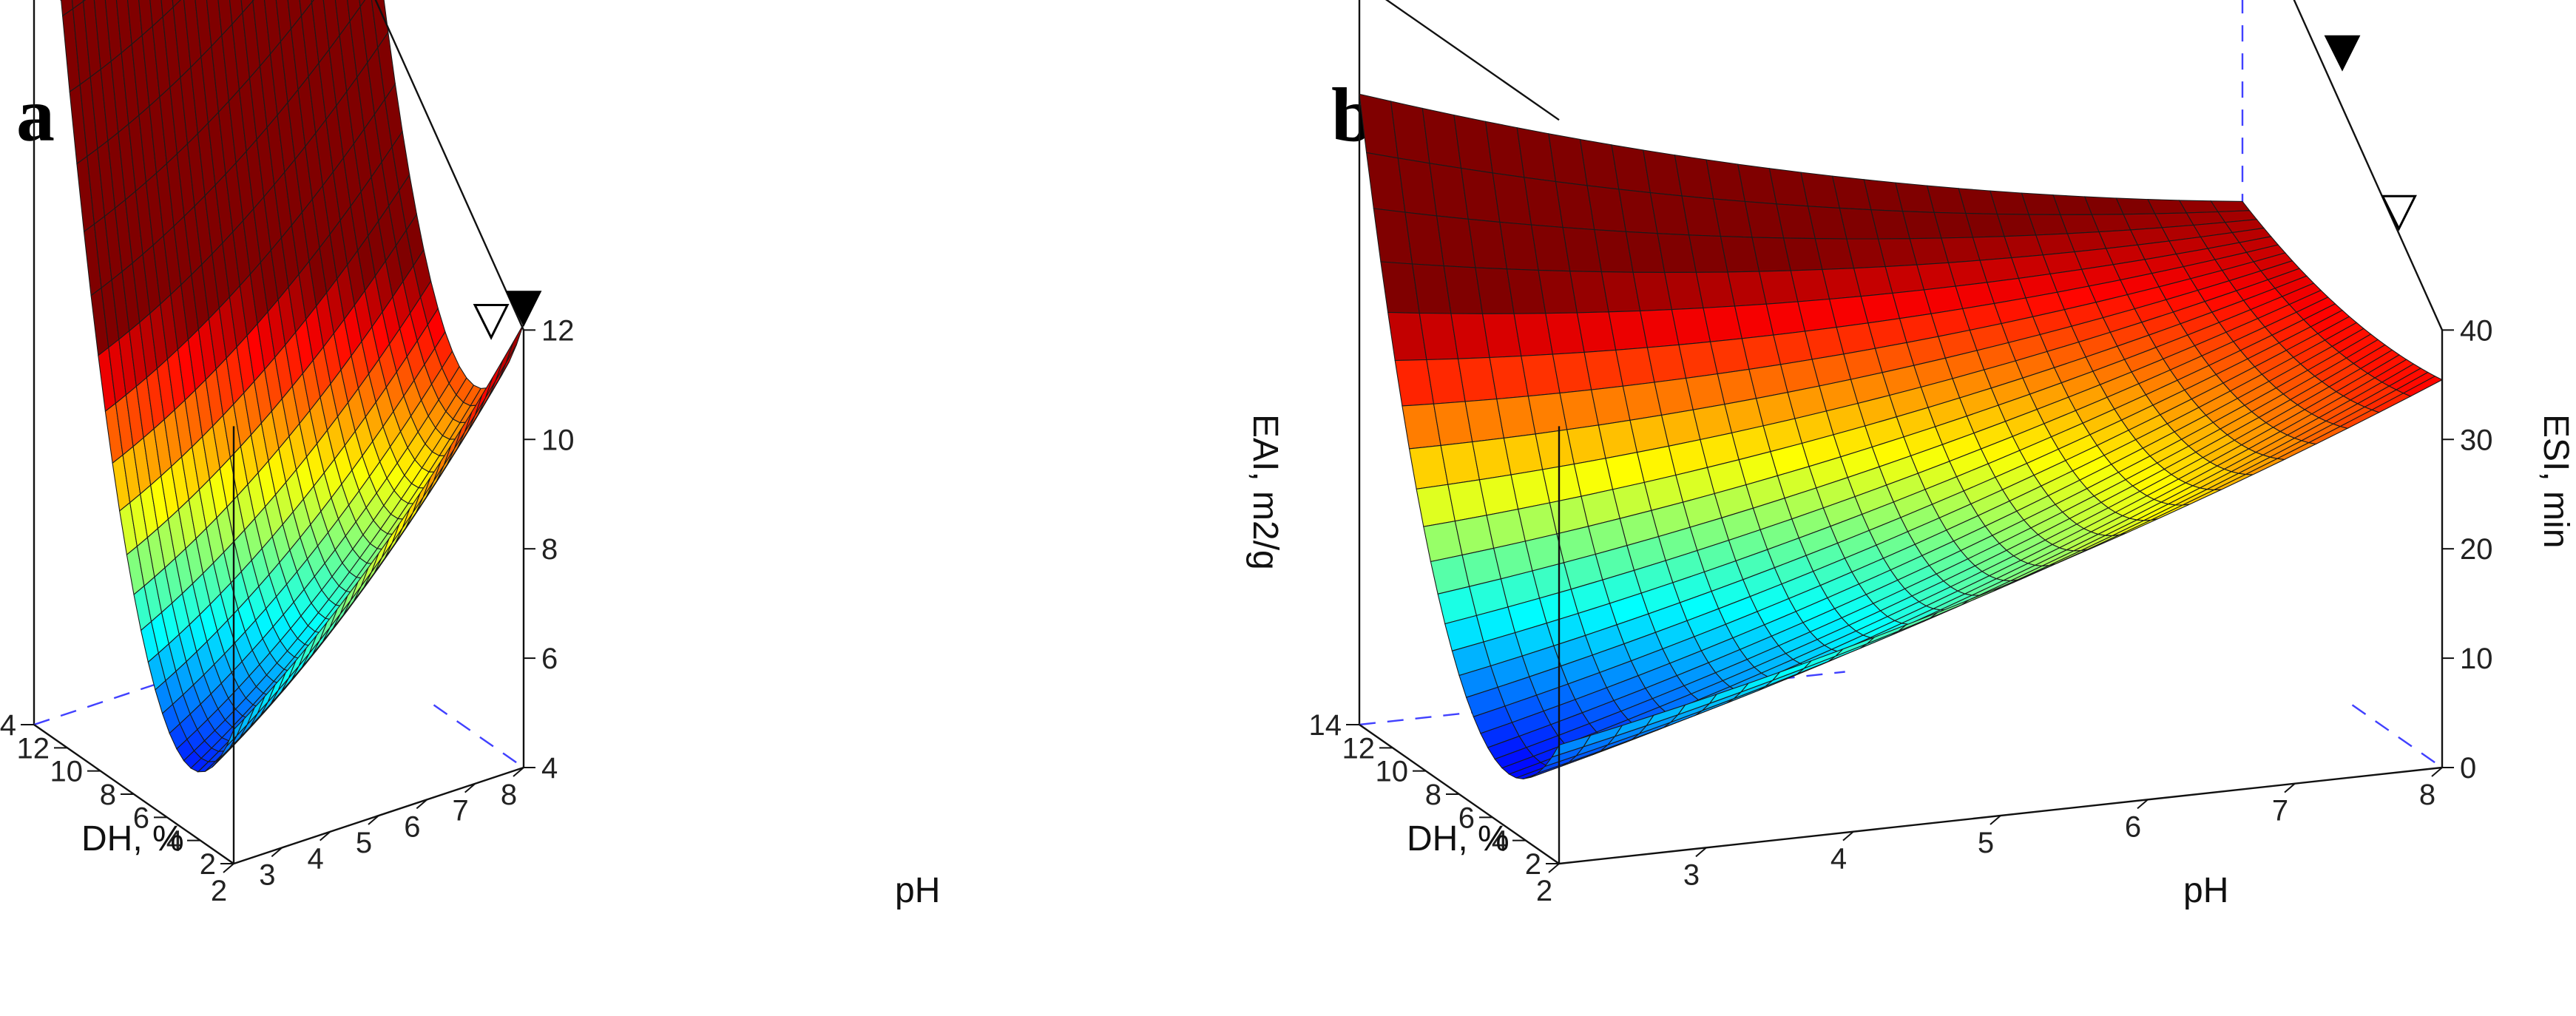 The height and width of the screenshot is (1016, 2576). Describe the element at coordinates (2468, 768) in the screenshot. I see `z-tick-label: 0` at that location.